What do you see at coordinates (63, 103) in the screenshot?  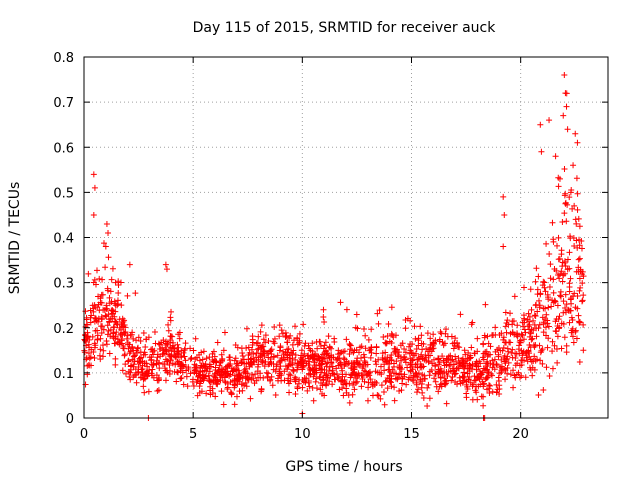 I see `y-tick-label: 0.7` at bounding box center [63, 103].